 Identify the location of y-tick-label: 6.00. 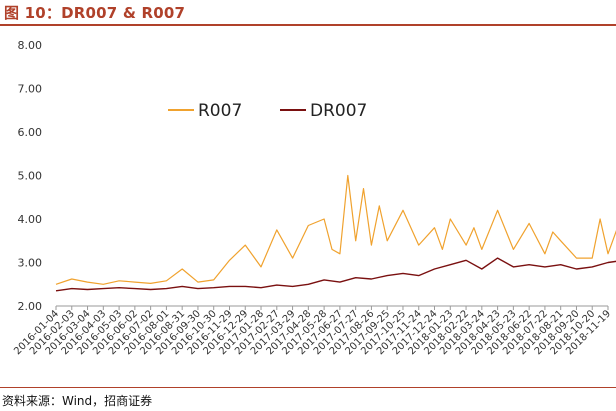
(30, 132).